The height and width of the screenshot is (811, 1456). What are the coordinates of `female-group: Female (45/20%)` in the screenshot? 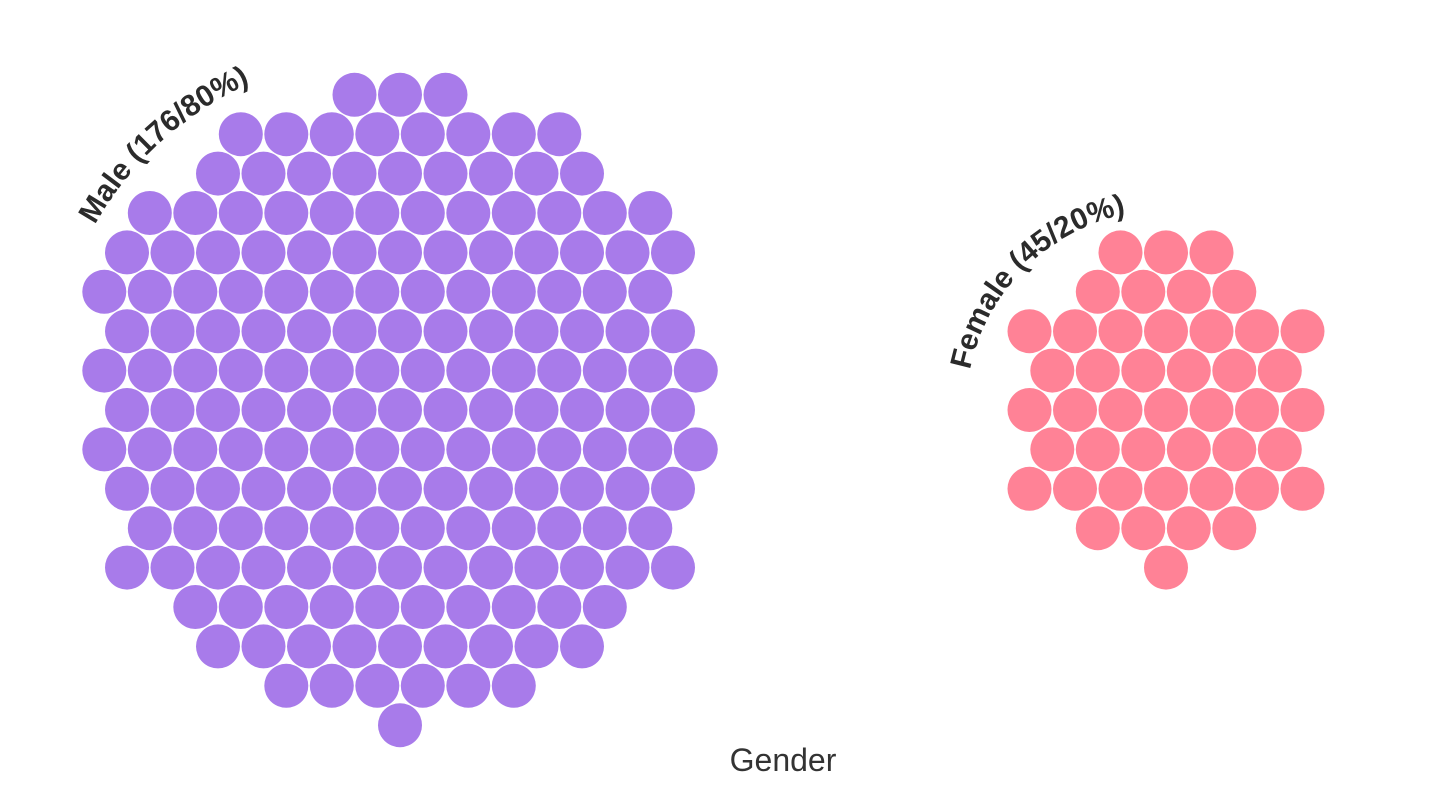 It's located at (1135, 389).